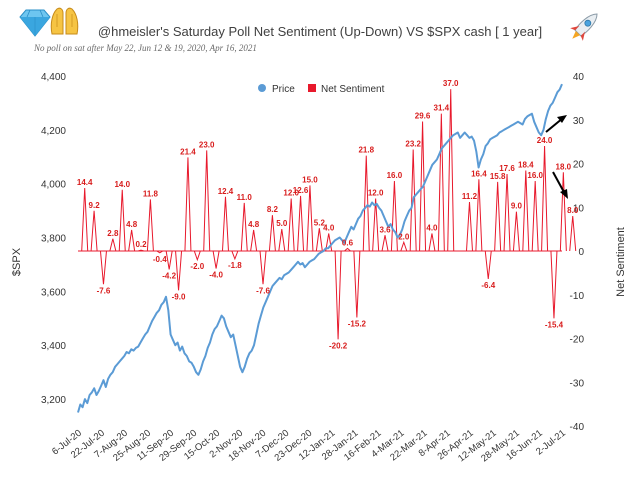 This screenshot has width=640, height=479. What do you see at coordinates (235, 265) in the screenshot?
I see `sentiment-data-label: -1.8` at bounding box center [235, 265].